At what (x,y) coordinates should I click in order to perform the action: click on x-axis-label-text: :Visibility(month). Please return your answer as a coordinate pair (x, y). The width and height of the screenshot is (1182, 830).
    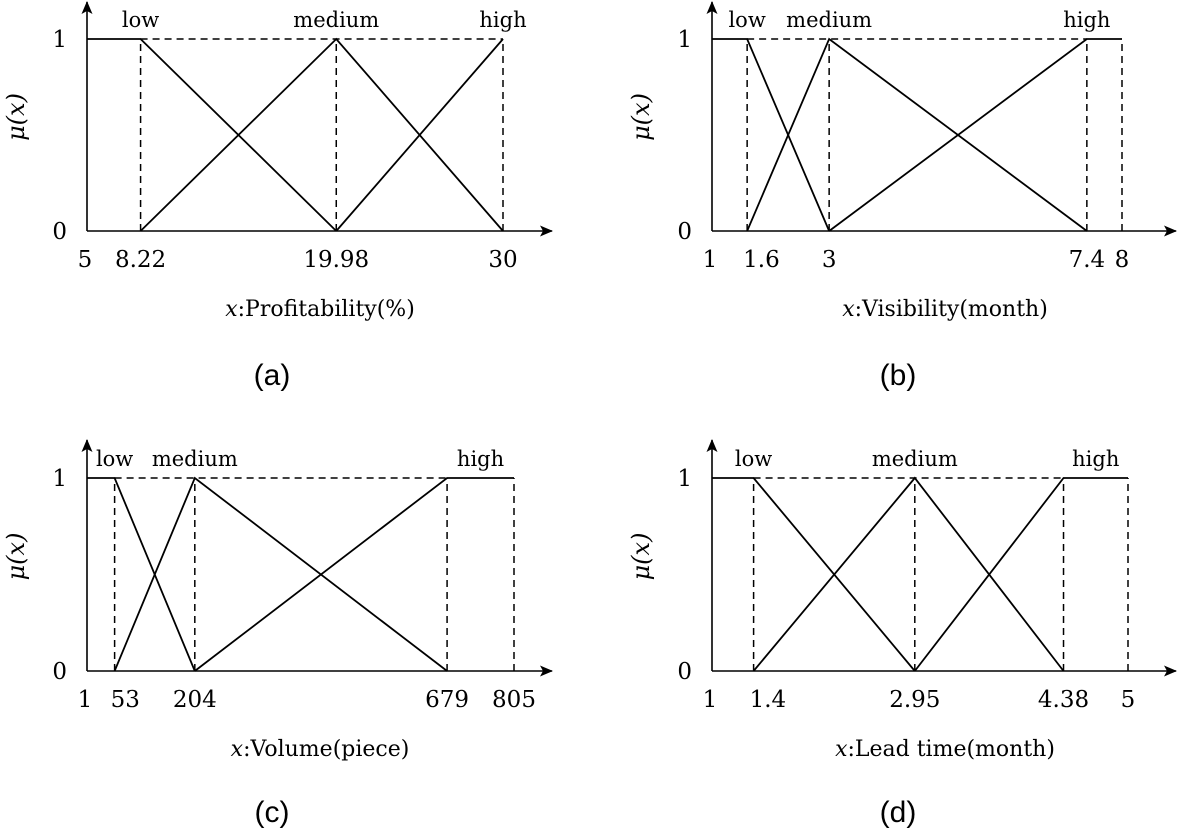
    Looking at the image, I should click on (951, 309).